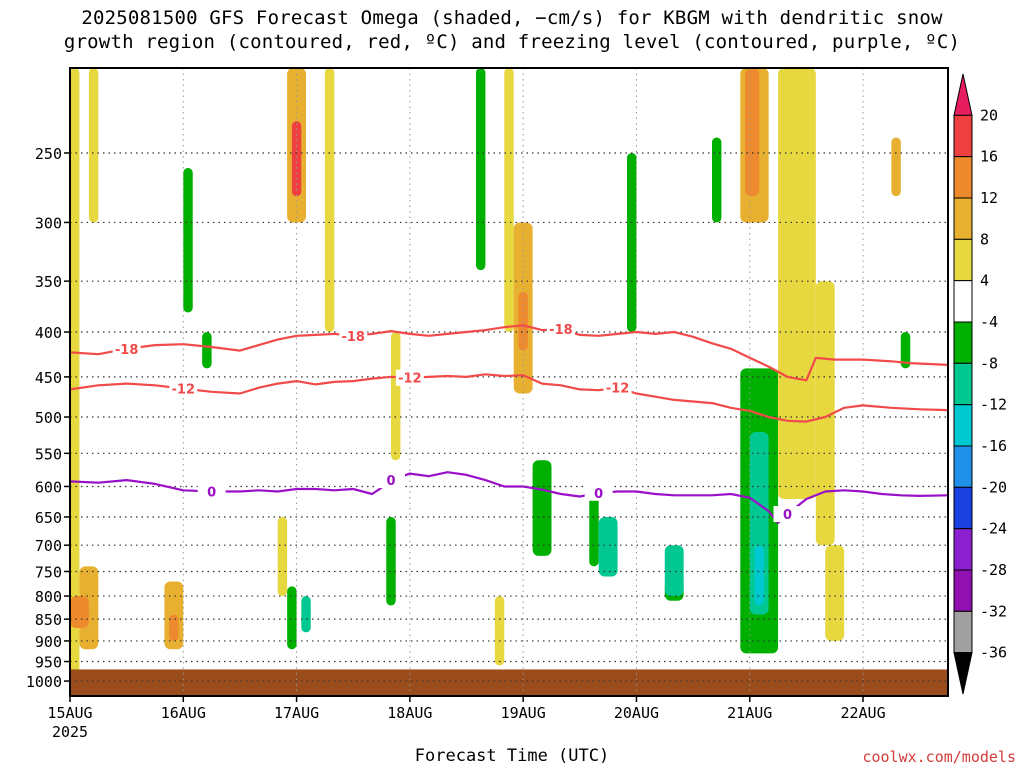 The image size is (1024, 768). I want to click on x-tick-year: 2025, so click(70, 732).